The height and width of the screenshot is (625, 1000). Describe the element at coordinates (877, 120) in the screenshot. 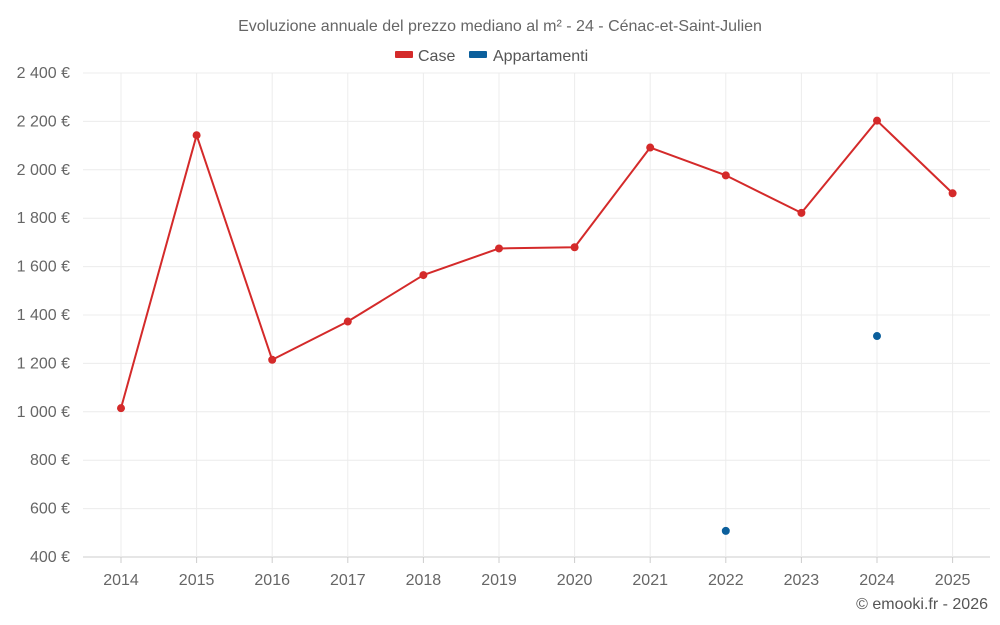

I see `data-point-case-2024` at that location.